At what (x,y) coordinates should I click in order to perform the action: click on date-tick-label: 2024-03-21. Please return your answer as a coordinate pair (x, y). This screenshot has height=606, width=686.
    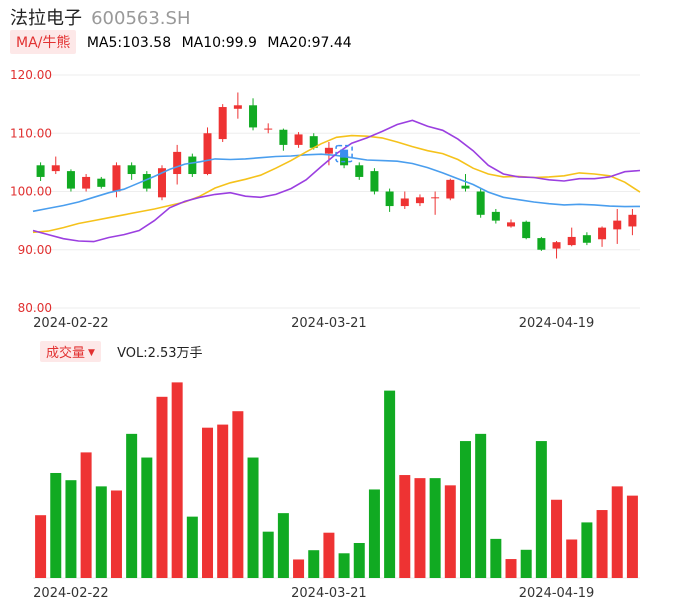
    Looking at the image, I should click on (329, 323).